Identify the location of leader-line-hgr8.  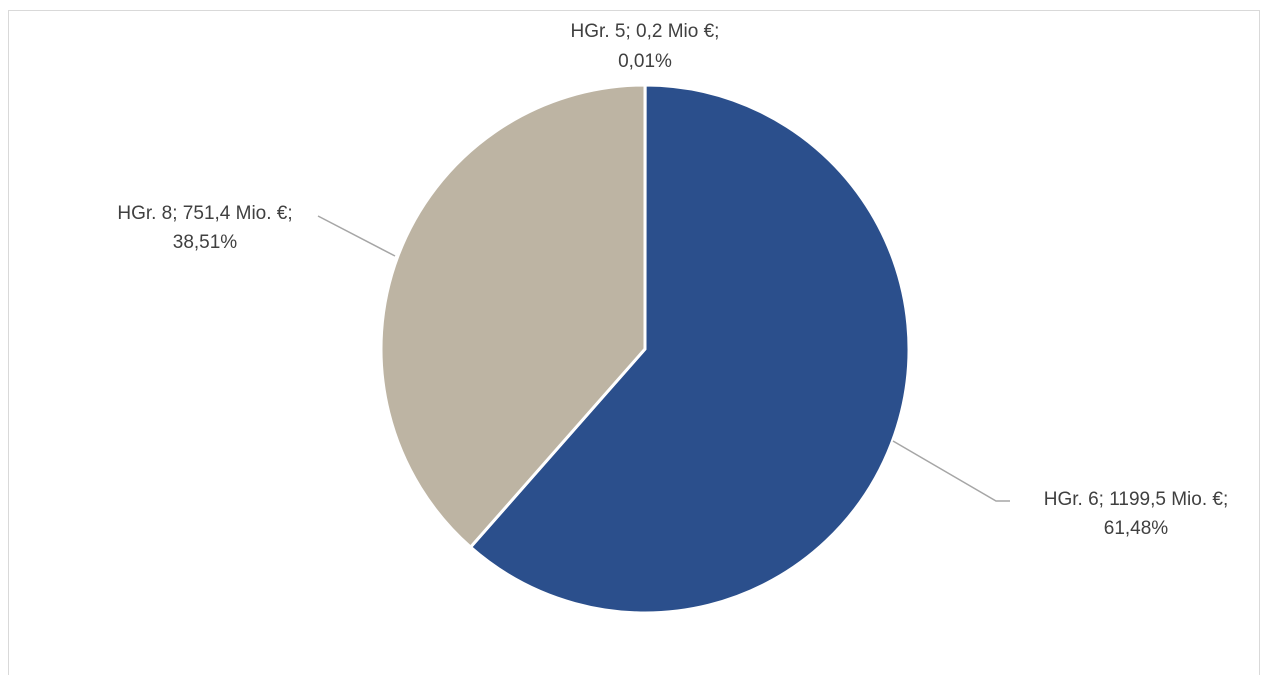
(356, 236).